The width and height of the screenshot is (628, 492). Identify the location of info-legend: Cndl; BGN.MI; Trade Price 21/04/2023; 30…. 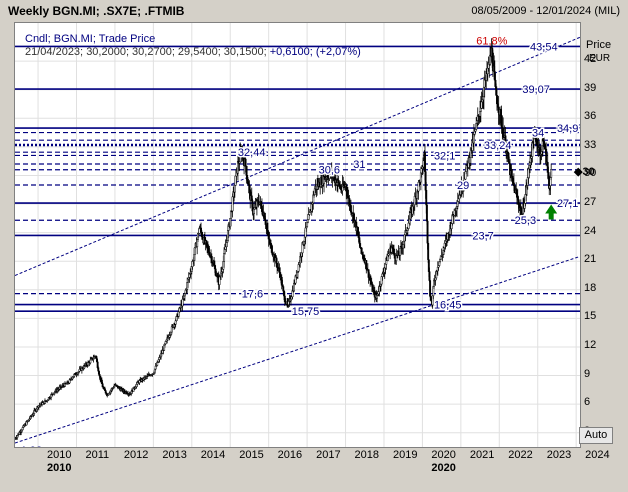
(193, 46).